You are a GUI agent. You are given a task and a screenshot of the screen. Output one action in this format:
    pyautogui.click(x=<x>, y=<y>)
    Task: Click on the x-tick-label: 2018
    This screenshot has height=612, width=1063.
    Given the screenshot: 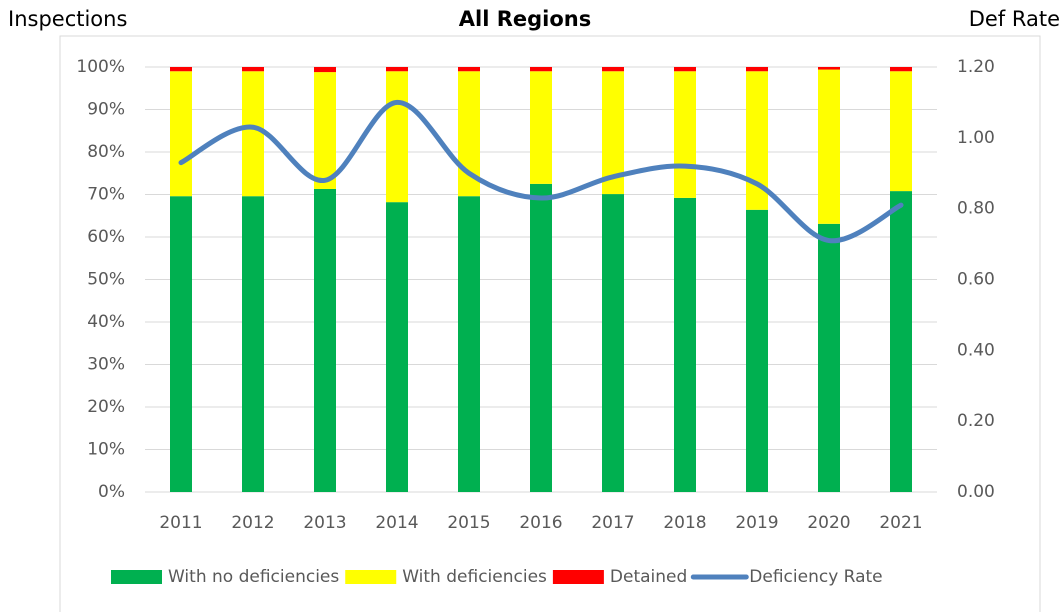 What is the action you would take?
    pyautogui.click(x=684, y=523)
    